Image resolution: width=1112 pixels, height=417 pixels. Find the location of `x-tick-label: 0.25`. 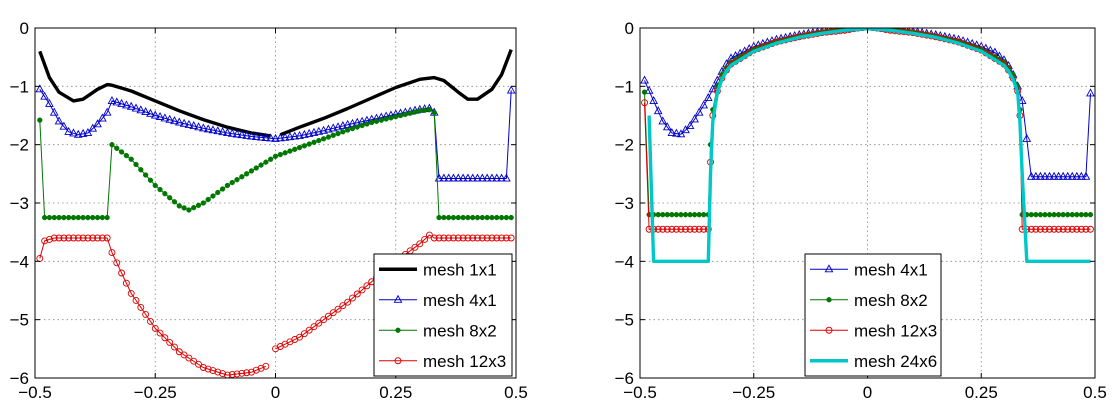

x-tick-label: 0.25 is located at coordinates (981, 392).